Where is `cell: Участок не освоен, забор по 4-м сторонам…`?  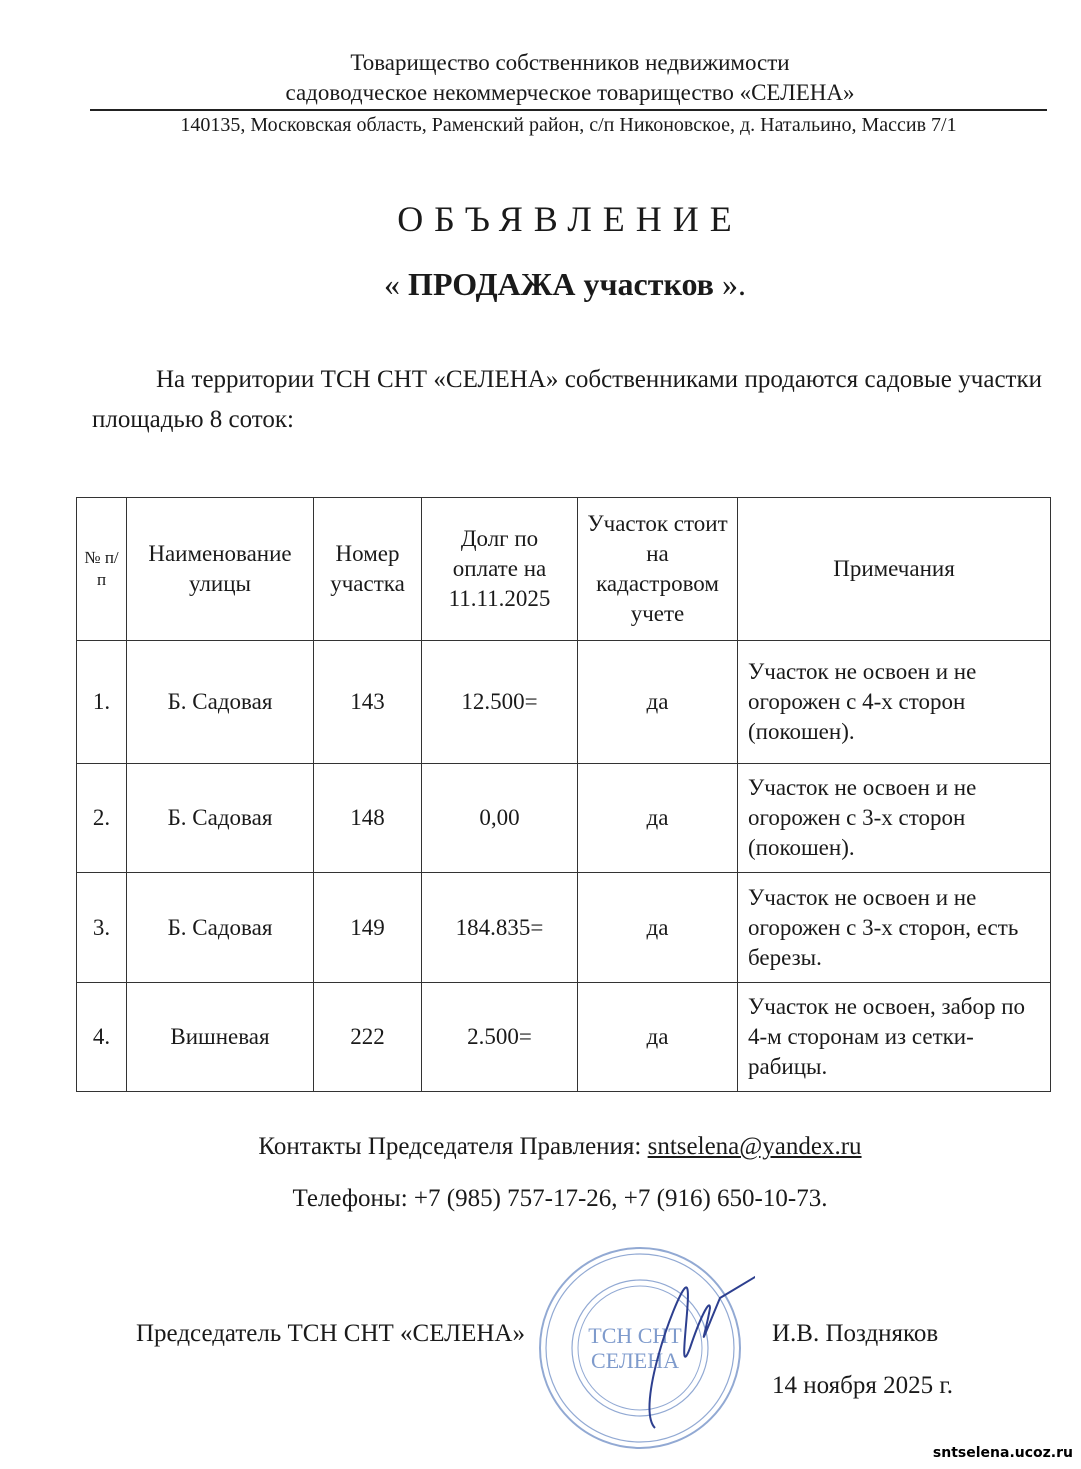 cell: Участок не освоен, забор по 4-м сторонам… is located at coordinates (894, 1037).